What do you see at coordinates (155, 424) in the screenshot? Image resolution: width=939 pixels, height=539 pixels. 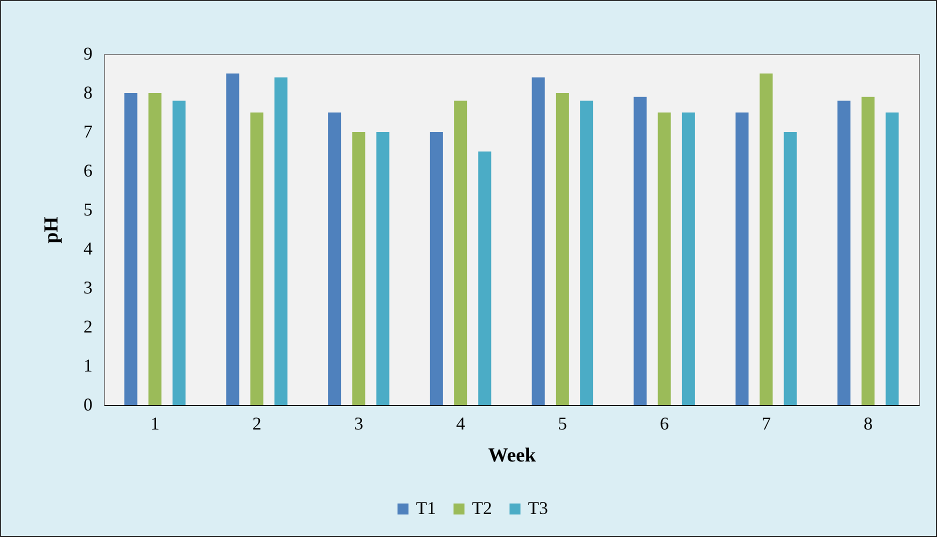 I see `x-tick-label: 1` at bounding box center [155, 424].